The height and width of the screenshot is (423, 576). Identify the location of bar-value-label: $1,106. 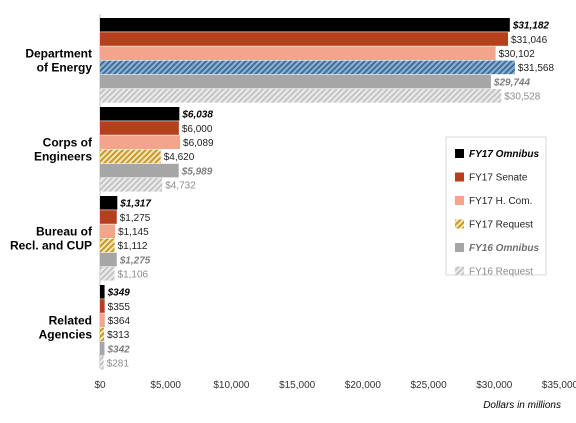
(133, 275).